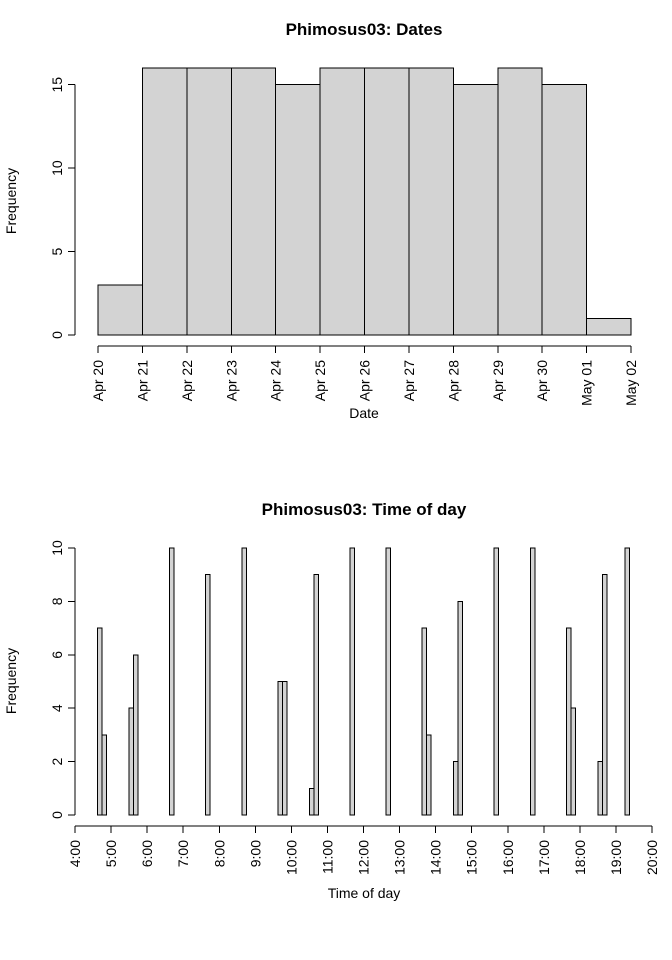 The height and width of the screenshot is (960, 672). What do you see at coordinates (498, 380) in the screenshot?
I see `x-tick-label: Apr 29` at bounding box center [498, 380].